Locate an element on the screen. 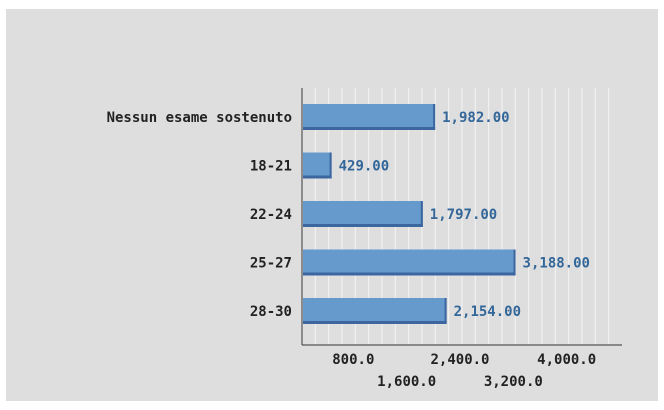  value-label: 1,982.00 is located at coordinates (475, 118).